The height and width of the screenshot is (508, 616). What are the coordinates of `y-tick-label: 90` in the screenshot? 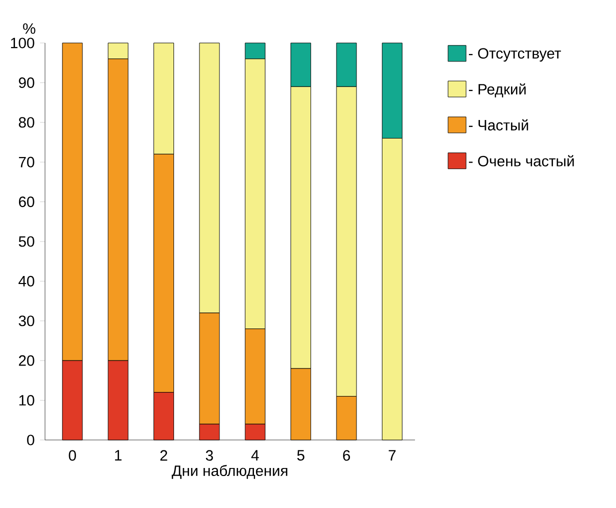 It's located at (26, 82).